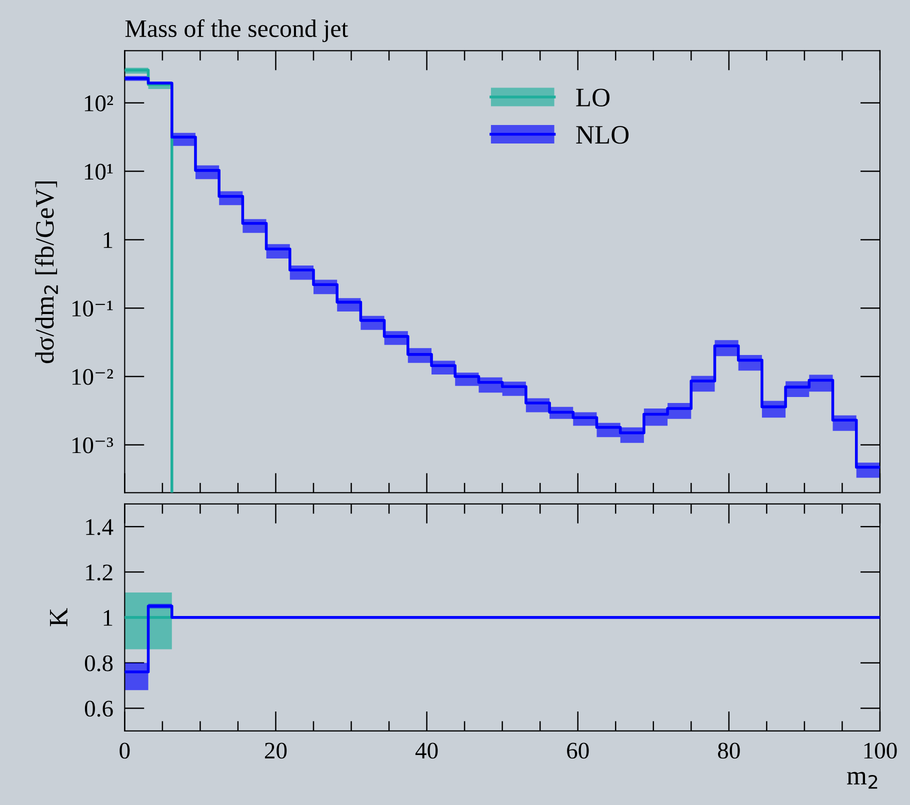  I want to click on y-tick-label: 10⁻², so click(93, 376).